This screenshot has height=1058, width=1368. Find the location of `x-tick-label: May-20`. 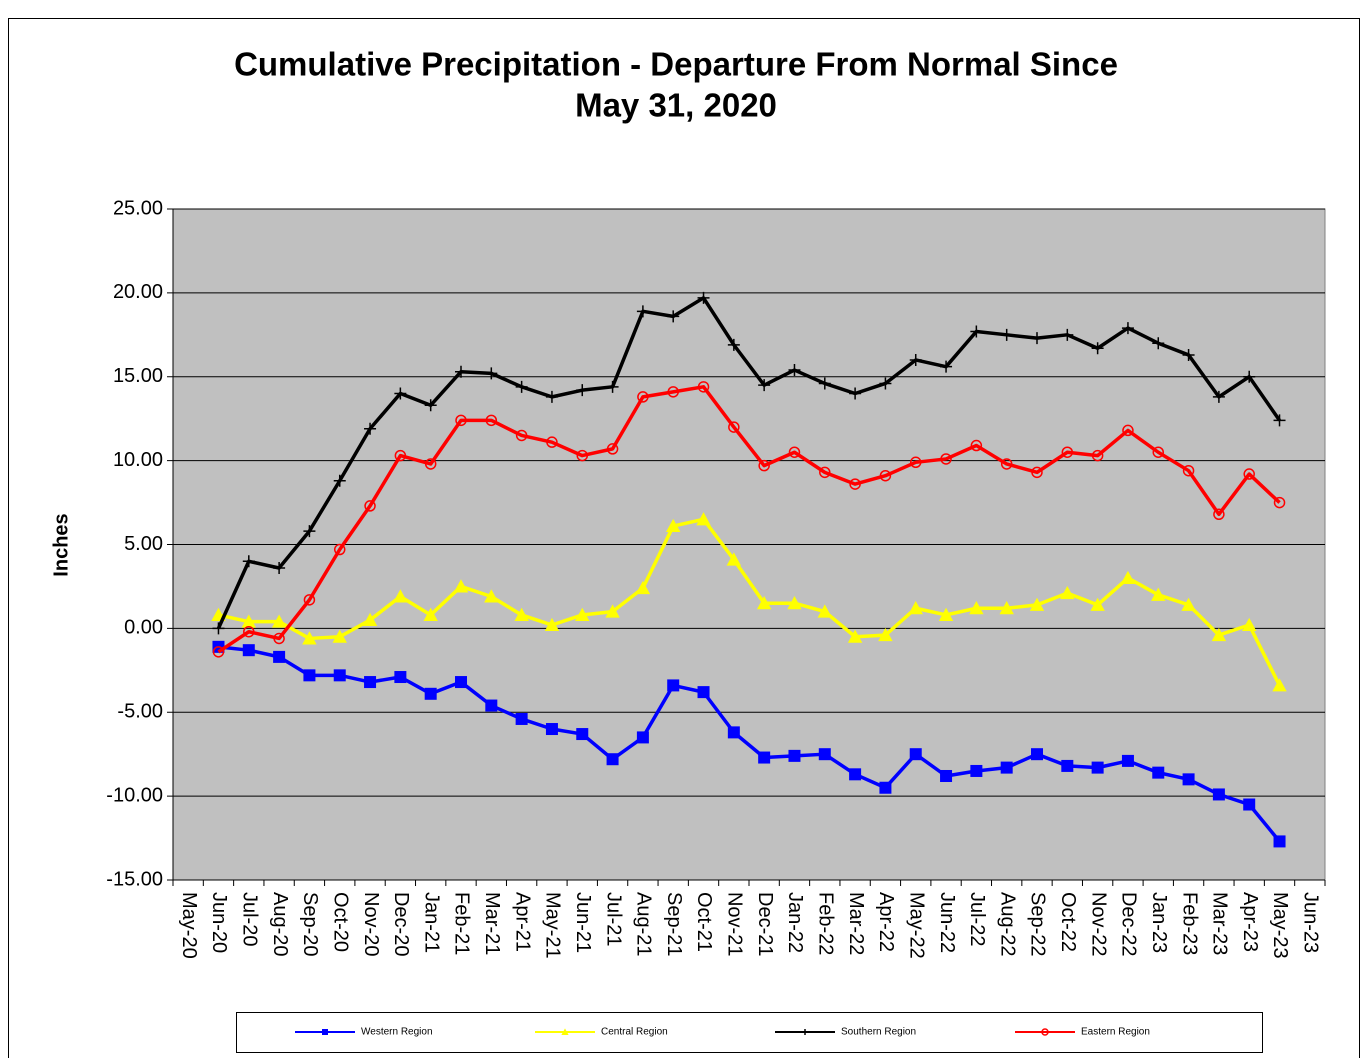

x-tick-label: May-20 is located at coordinates (189, 925).